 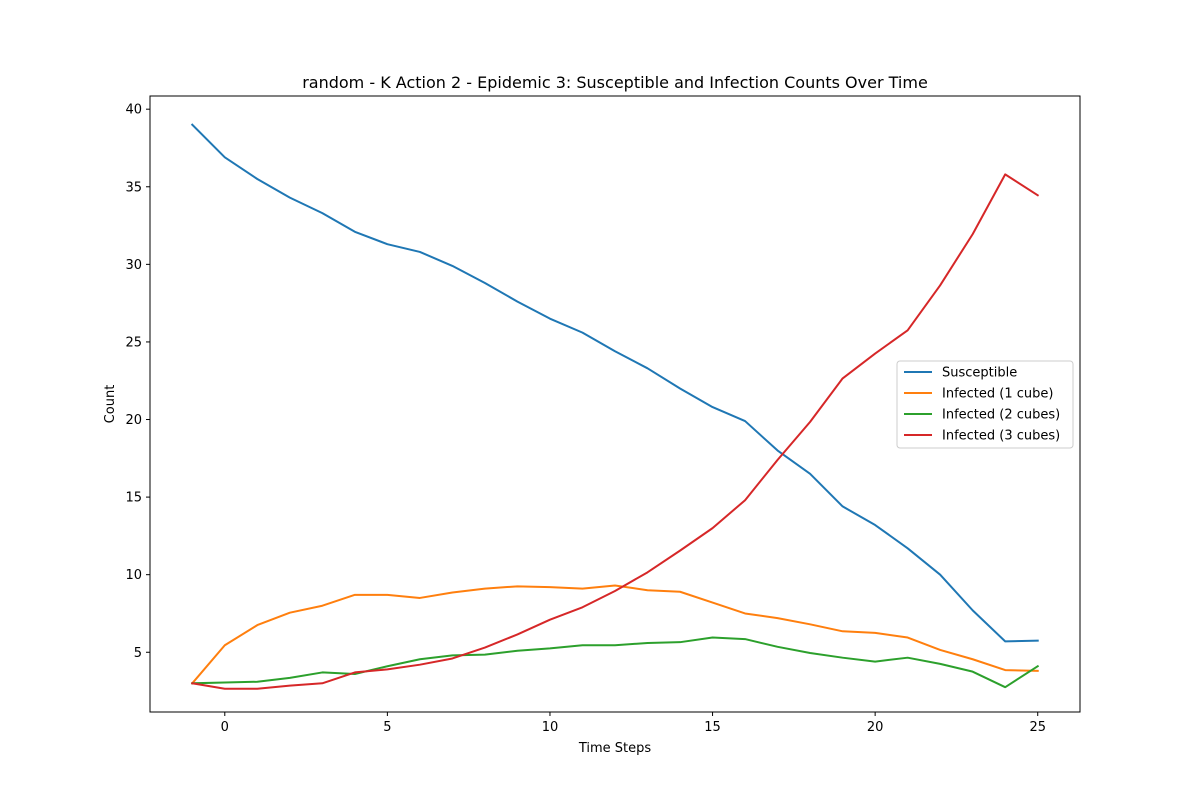 I want to click on x-tick-label: 10, so click(x=550, y=727).